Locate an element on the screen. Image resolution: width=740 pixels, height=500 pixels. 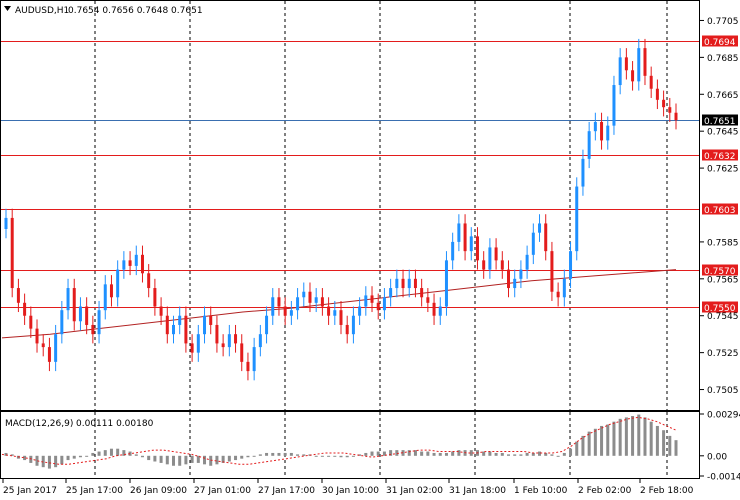
macd-plot: MACD(12,26,9) 0.00111 0.00180 is located at coordinates (350, 445).